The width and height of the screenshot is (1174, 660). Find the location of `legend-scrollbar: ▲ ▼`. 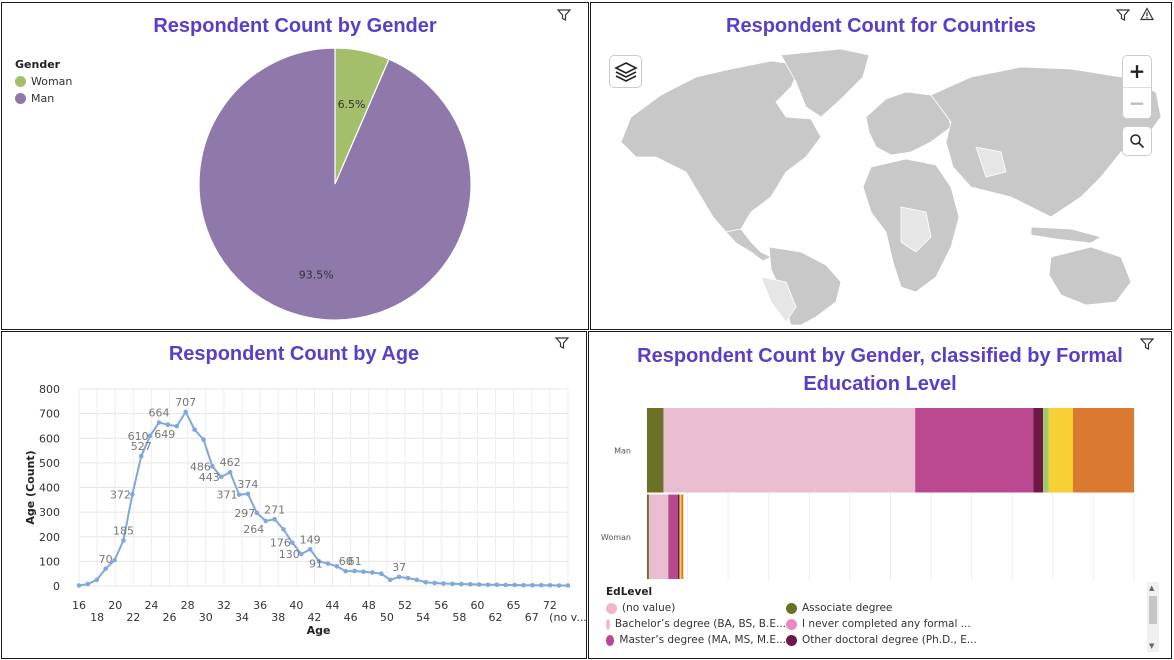

legend-scrollbar: ▲ ▼ is located at coordinates (1153, 617).